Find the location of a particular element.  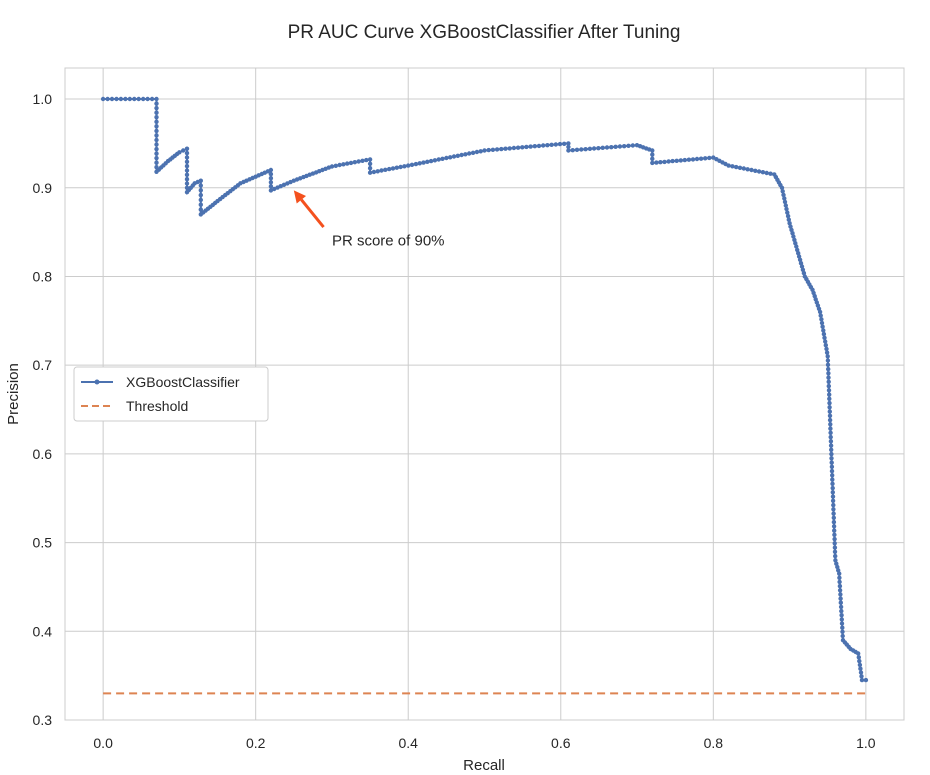

x-tick-label: 0.0 is located at coordinates (103, 743).